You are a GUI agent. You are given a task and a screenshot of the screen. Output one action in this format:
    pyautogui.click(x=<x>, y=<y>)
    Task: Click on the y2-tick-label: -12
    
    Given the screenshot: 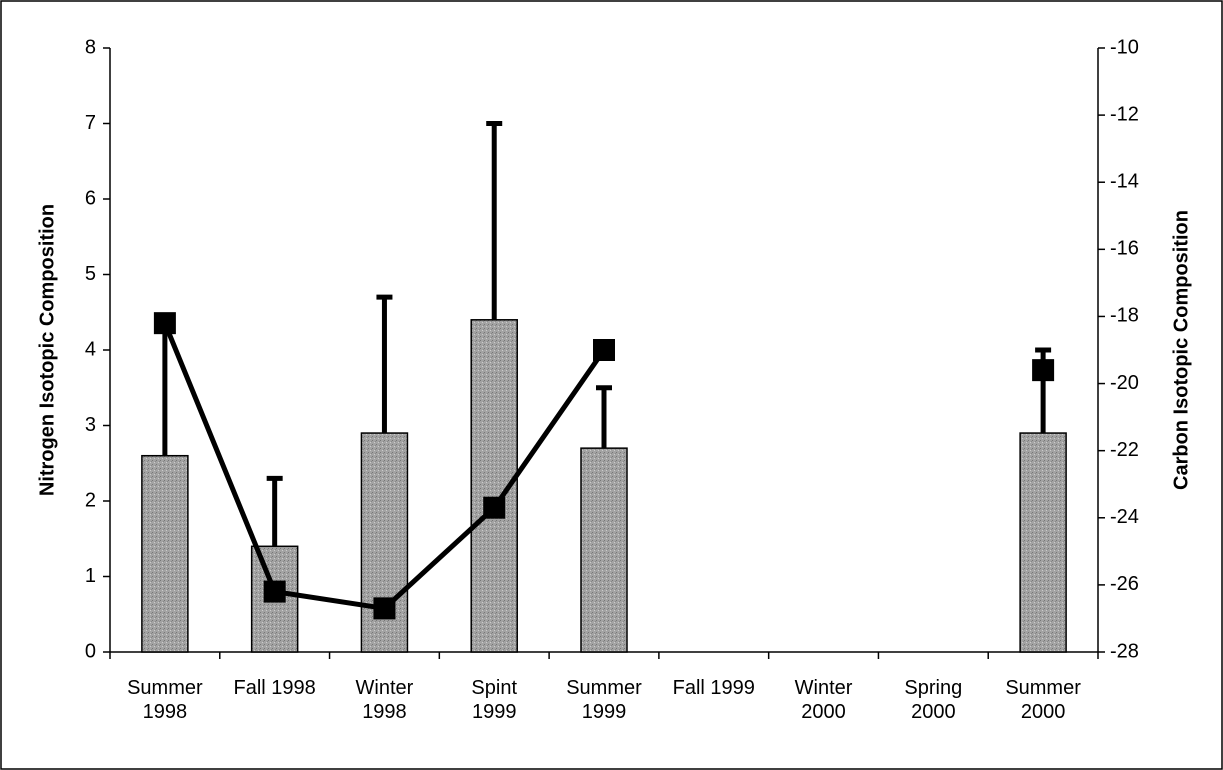 What is the action you would take?
    pyautogui.click(x=1124, y=114)
    